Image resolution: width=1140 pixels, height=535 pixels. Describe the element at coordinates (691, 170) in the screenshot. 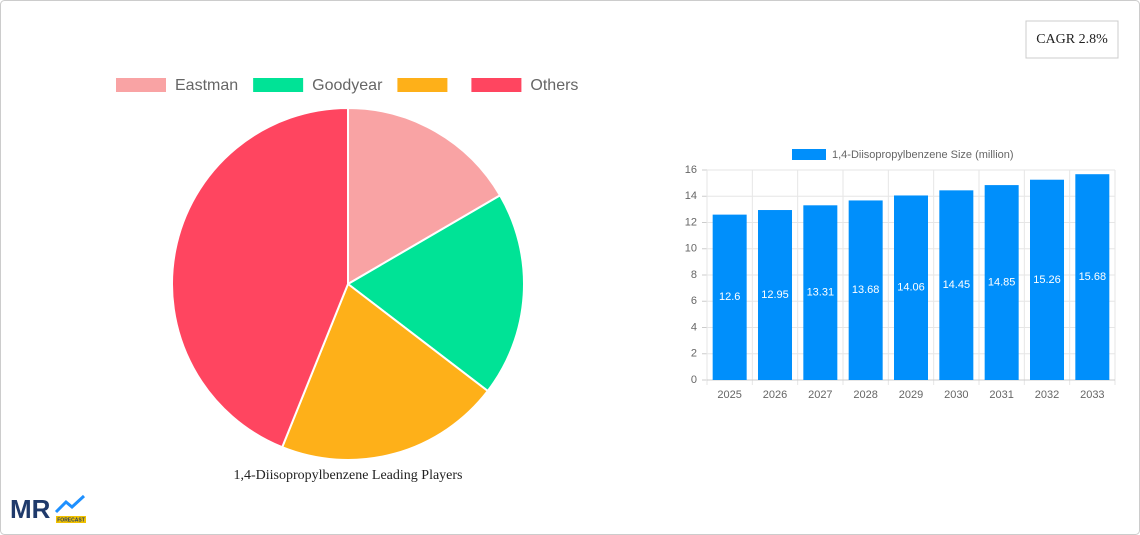

I see `y-tick-label: 16` at that location.